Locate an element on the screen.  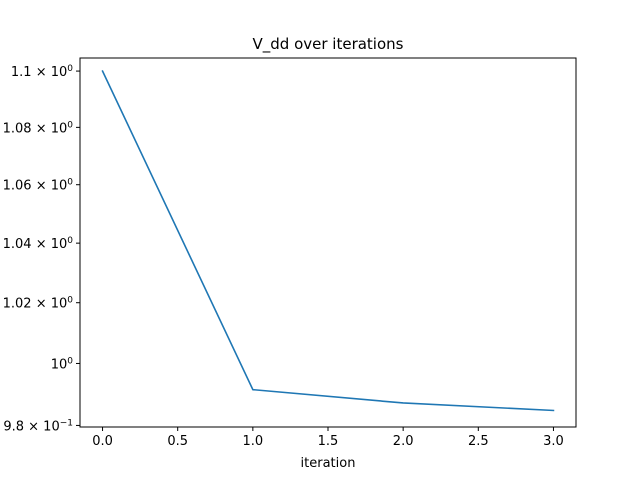
y-tick-label: 1.02 × 100 is located at coordinates (38, 304).